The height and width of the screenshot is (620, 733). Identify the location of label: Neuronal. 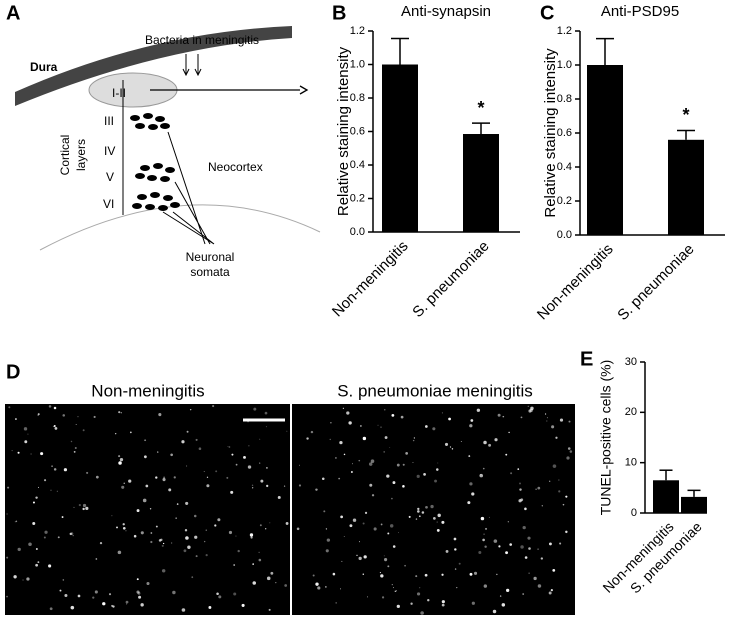
(210, 257).